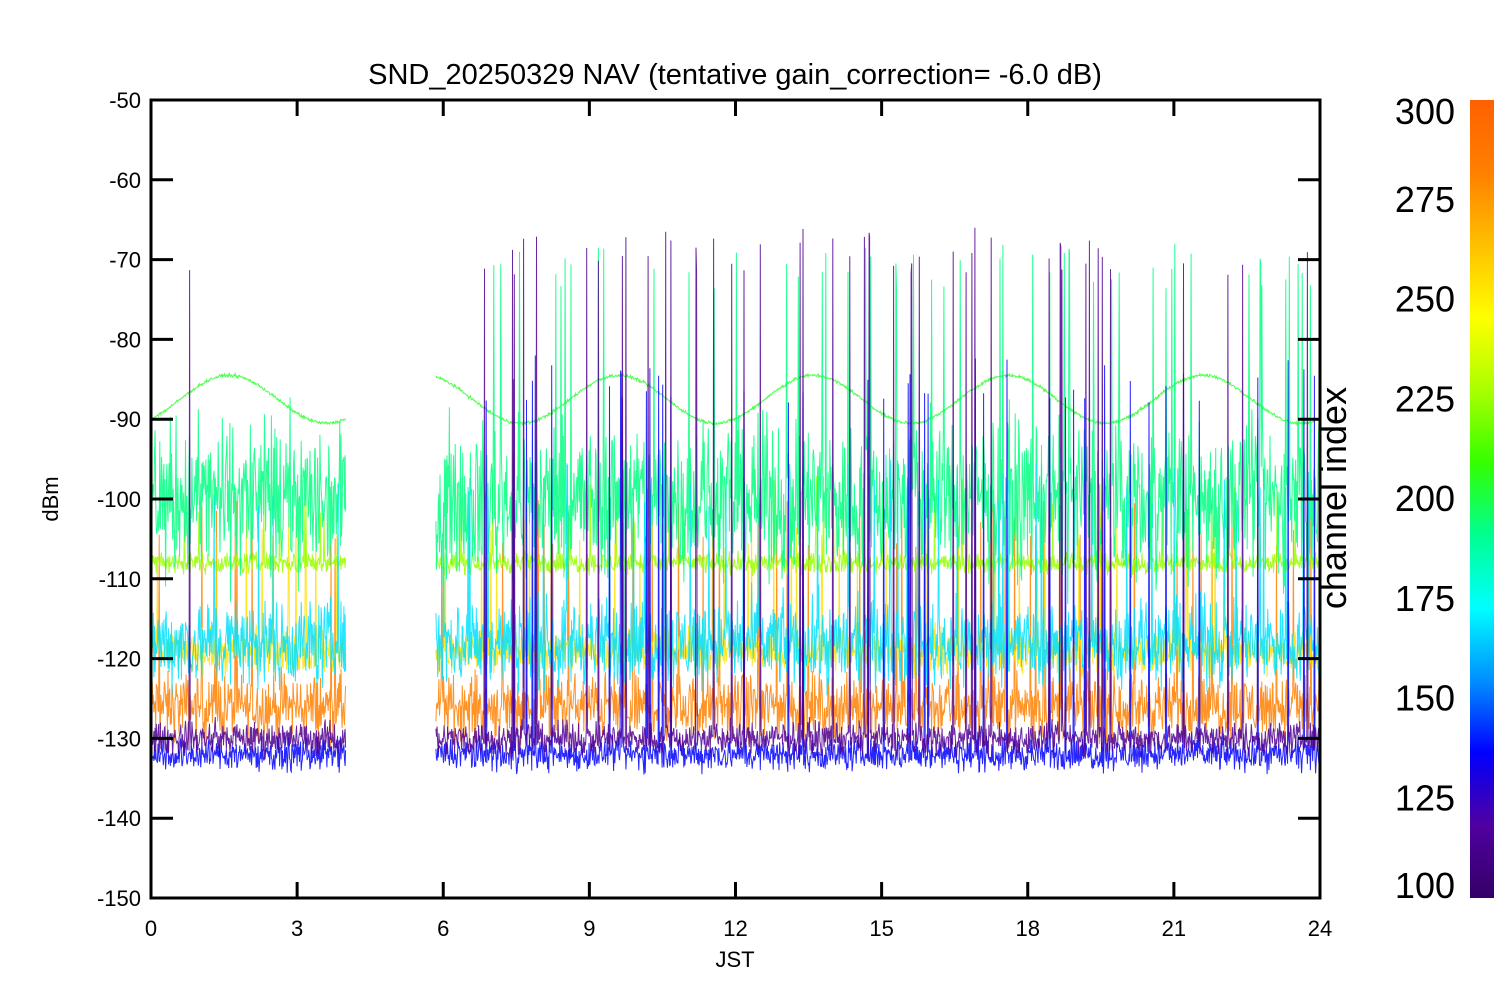  I want to click on colorbar-gradient, so click(1482, 499).